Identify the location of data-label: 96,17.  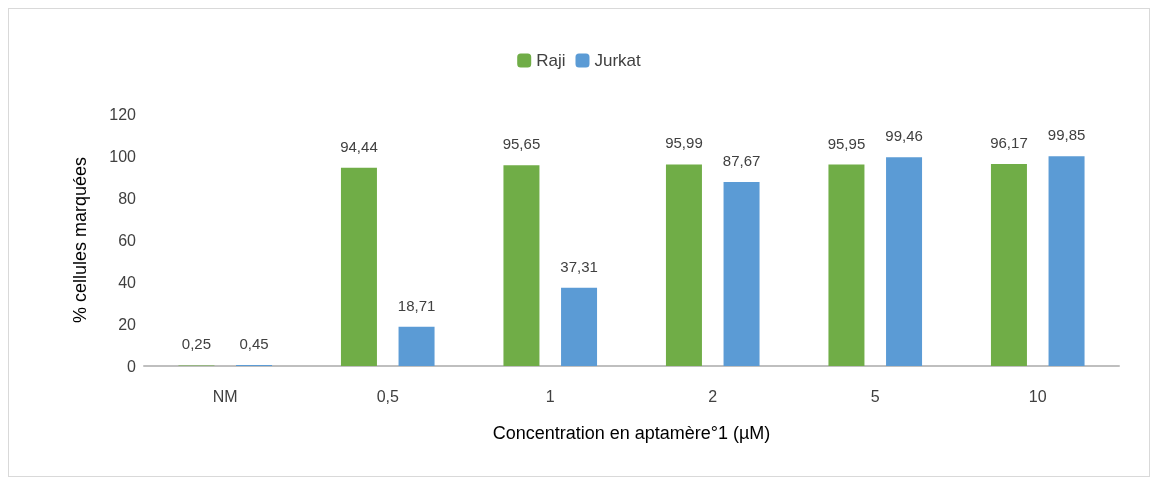
(1009, 143).